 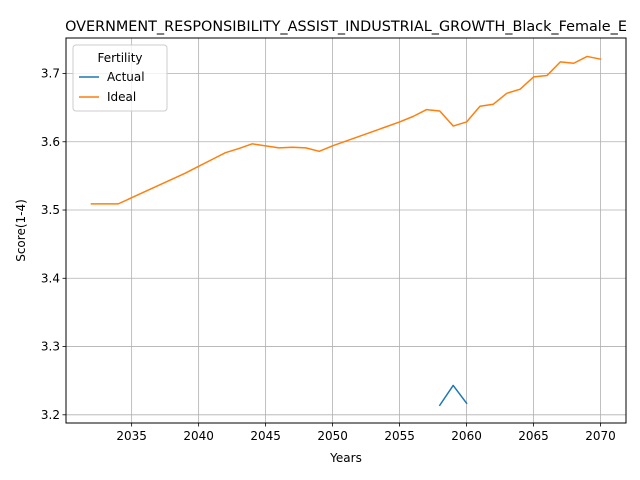 I want to click on legend-entries: Actual Ideal, so click(x=112, y=87).